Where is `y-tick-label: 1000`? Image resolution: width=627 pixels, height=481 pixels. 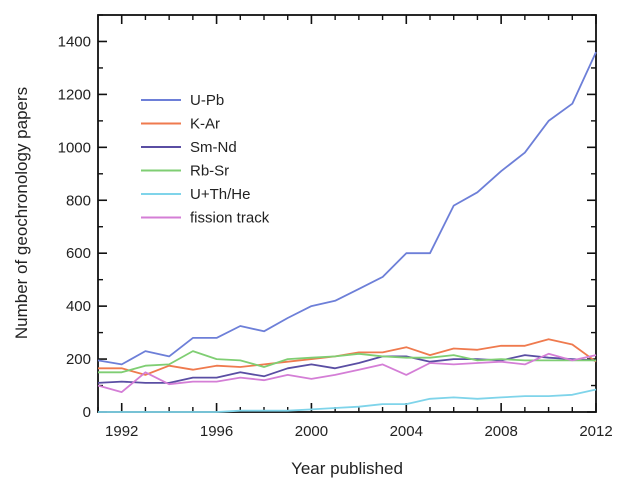
y-tick-label: 1000 is located at coordinates (74, 147).